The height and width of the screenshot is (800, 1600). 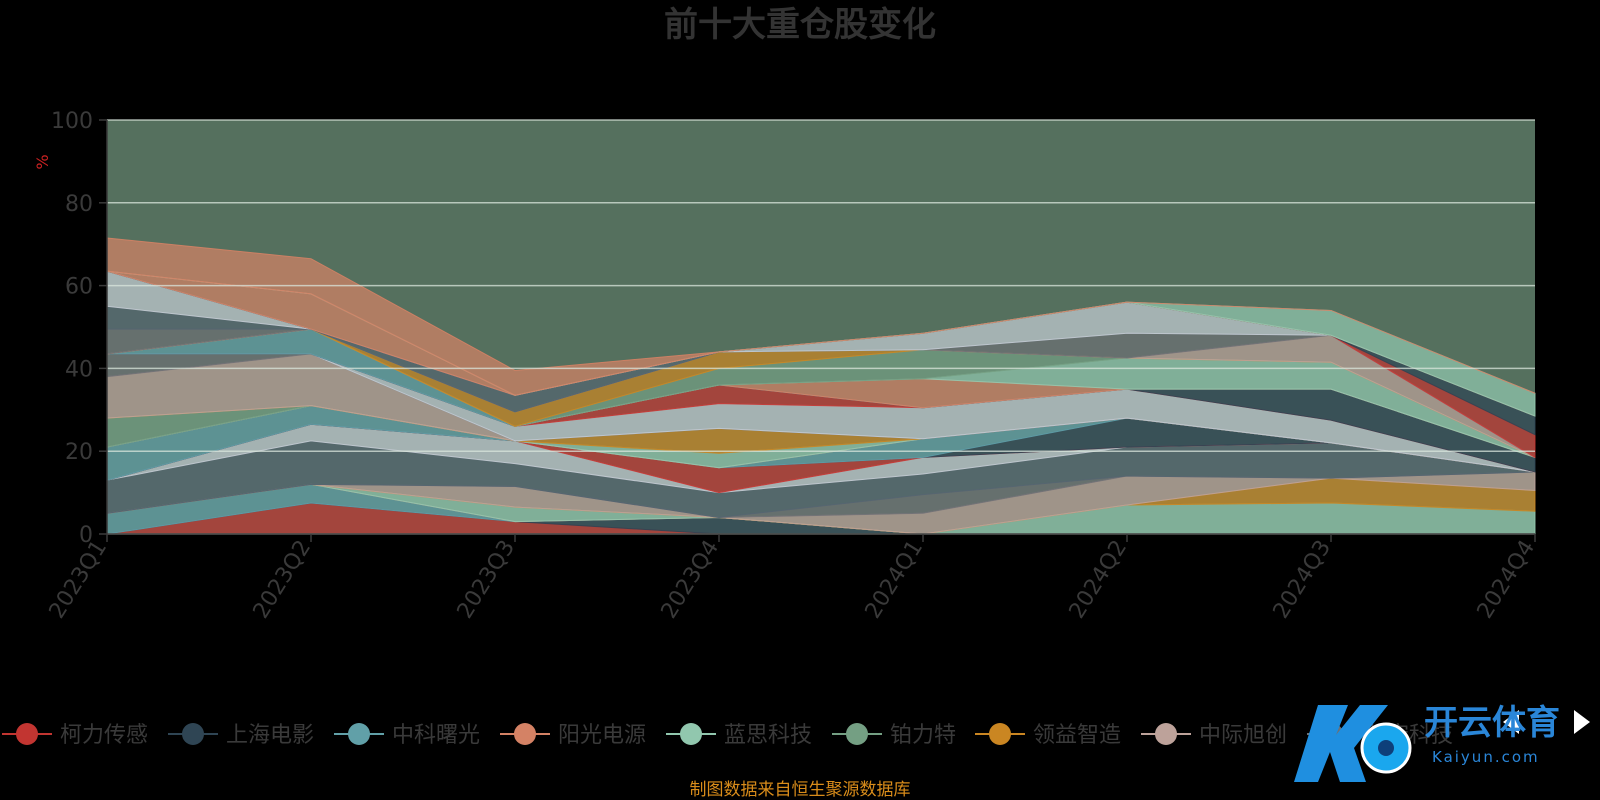 I want to click on y-tick-label-20: 20, so click(x=79, y=452).